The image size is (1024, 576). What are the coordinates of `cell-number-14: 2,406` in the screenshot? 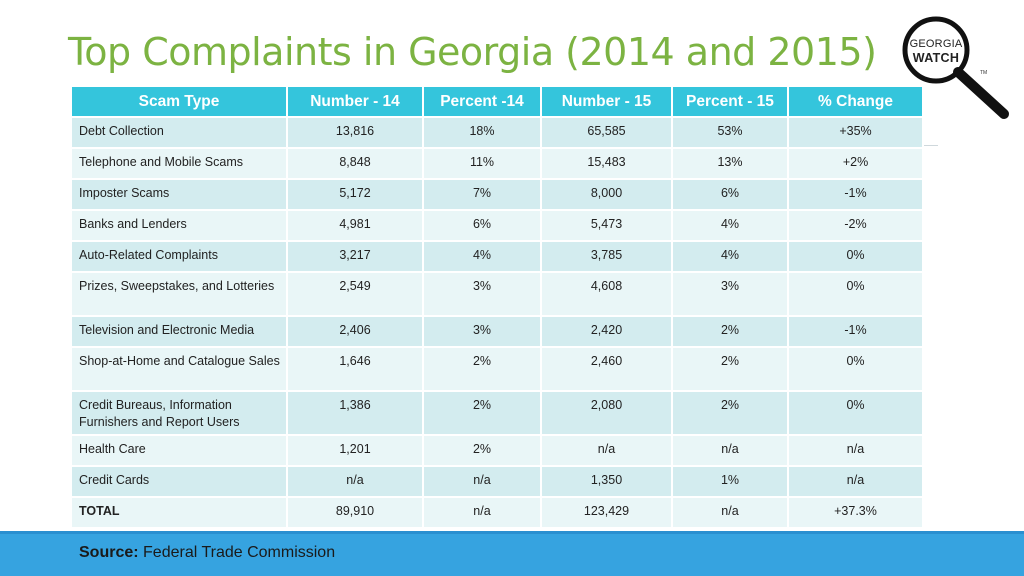 It's located at (355, 331).